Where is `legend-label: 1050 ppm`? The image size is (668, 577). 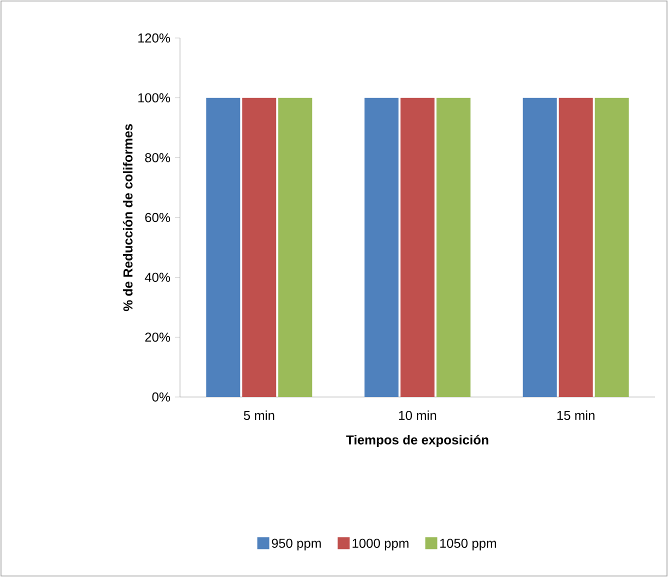
legend-label: 1050 ppm is located at coordinates (468, 544).